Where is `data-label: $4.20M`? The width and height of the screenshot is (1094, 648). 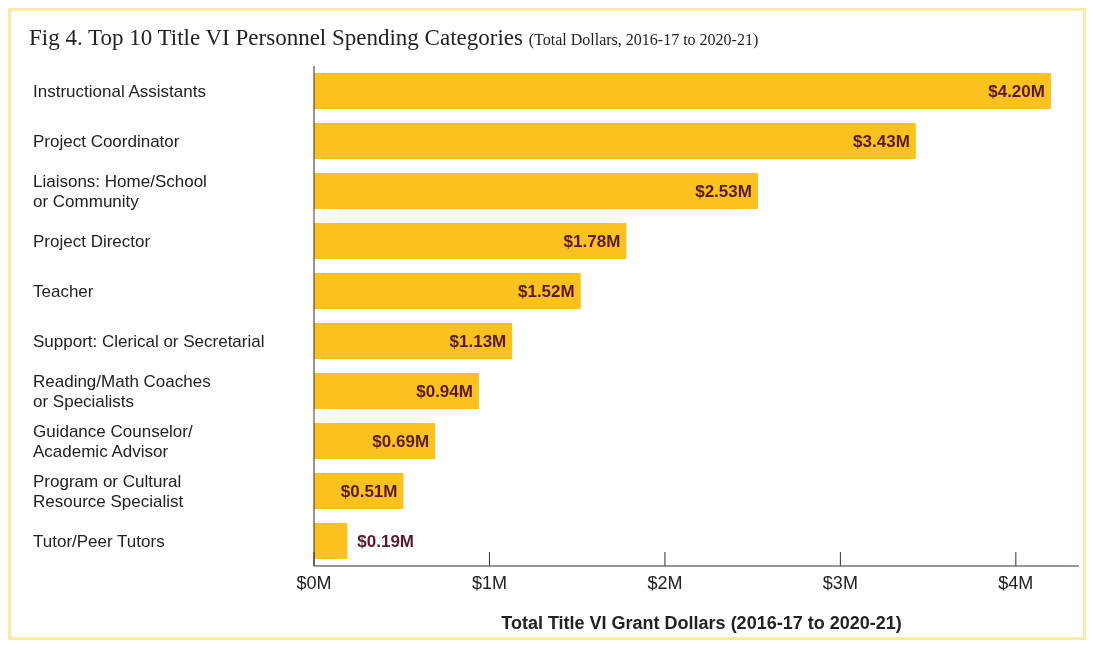 data-label: $4.20M is located at coordinates (1016, 91).